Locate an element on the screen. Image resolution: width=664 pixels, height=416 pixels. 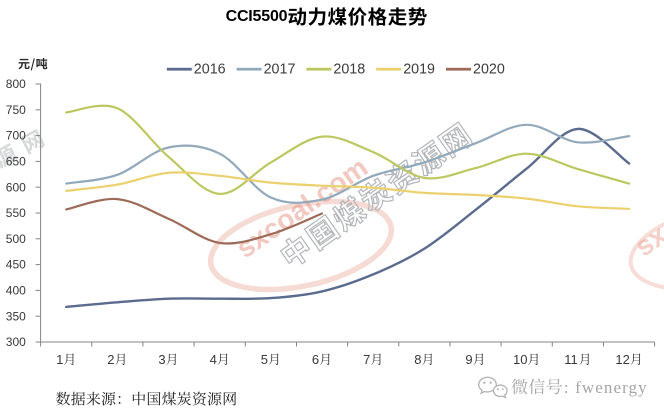
svg-text: 10 is located at coordinates (520, 359).